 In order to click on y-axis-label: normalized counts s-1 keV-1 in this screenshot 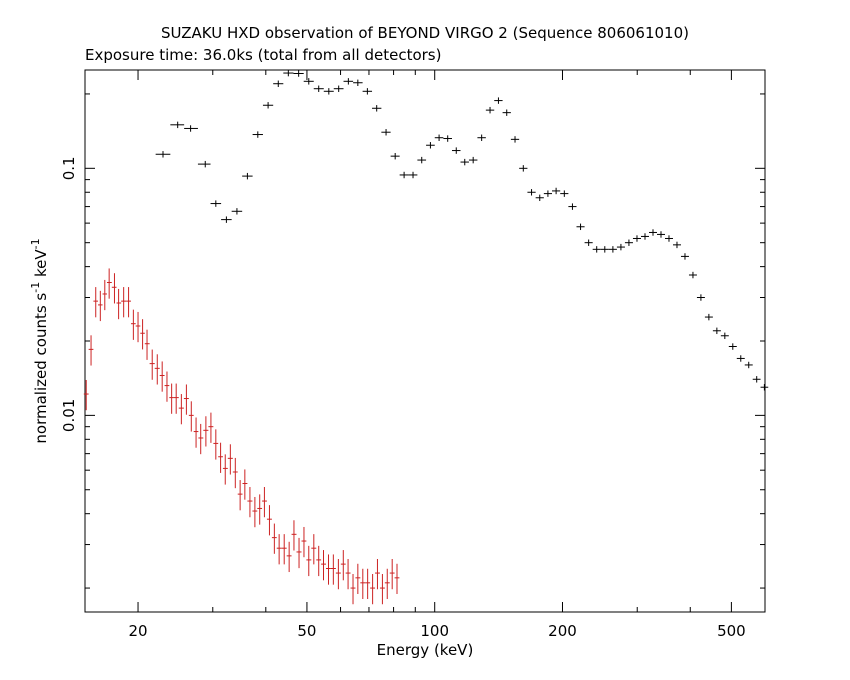, I will do `click(39, 340)`.